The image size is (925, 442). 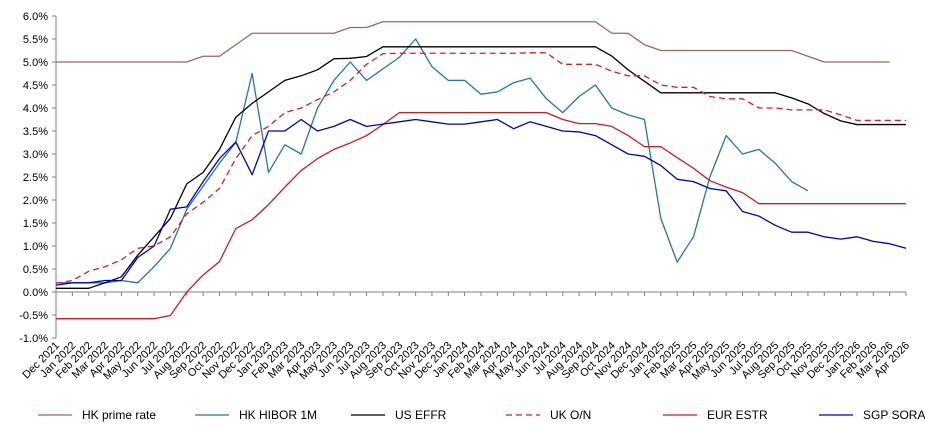 I want to click on y-tick-label: 2.5%, so click(x=35, y=178).